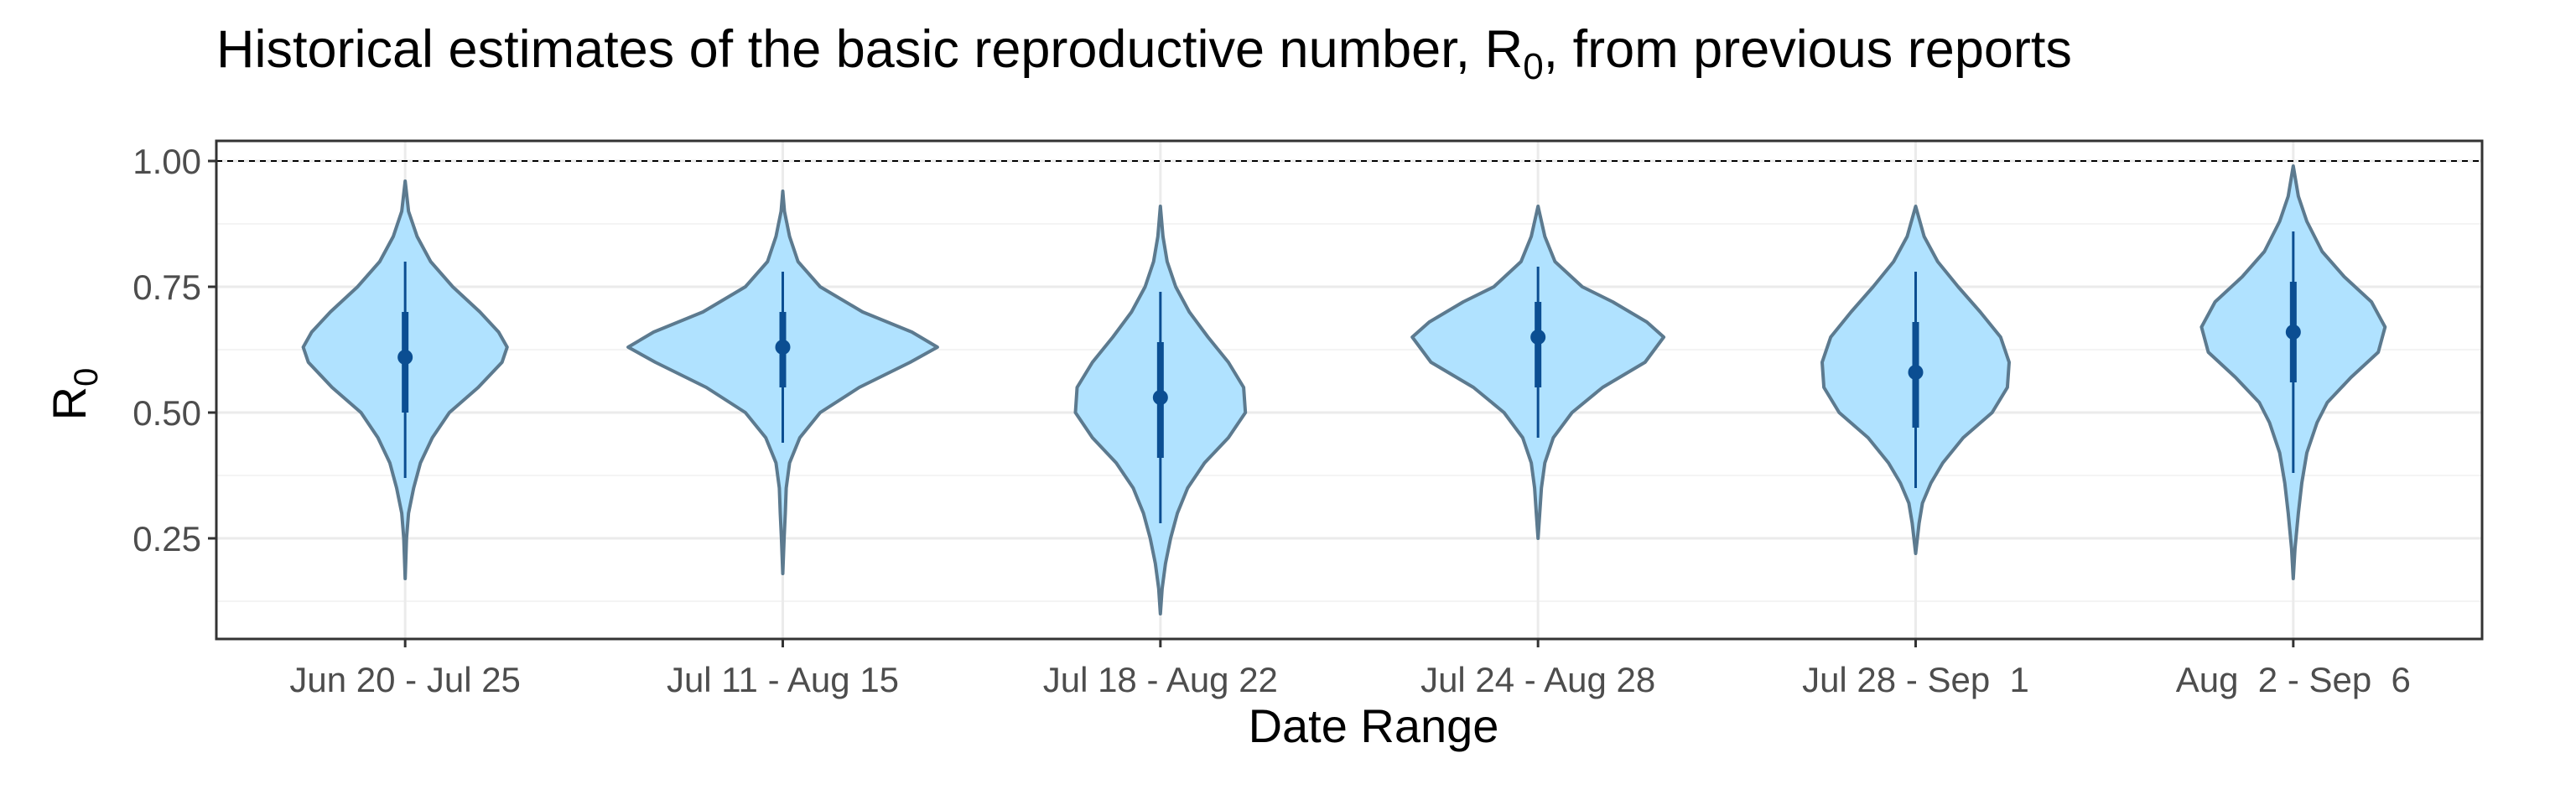  I want to click on x-tick-label: Jul 28 - Sep 1, so click(1915, 679).